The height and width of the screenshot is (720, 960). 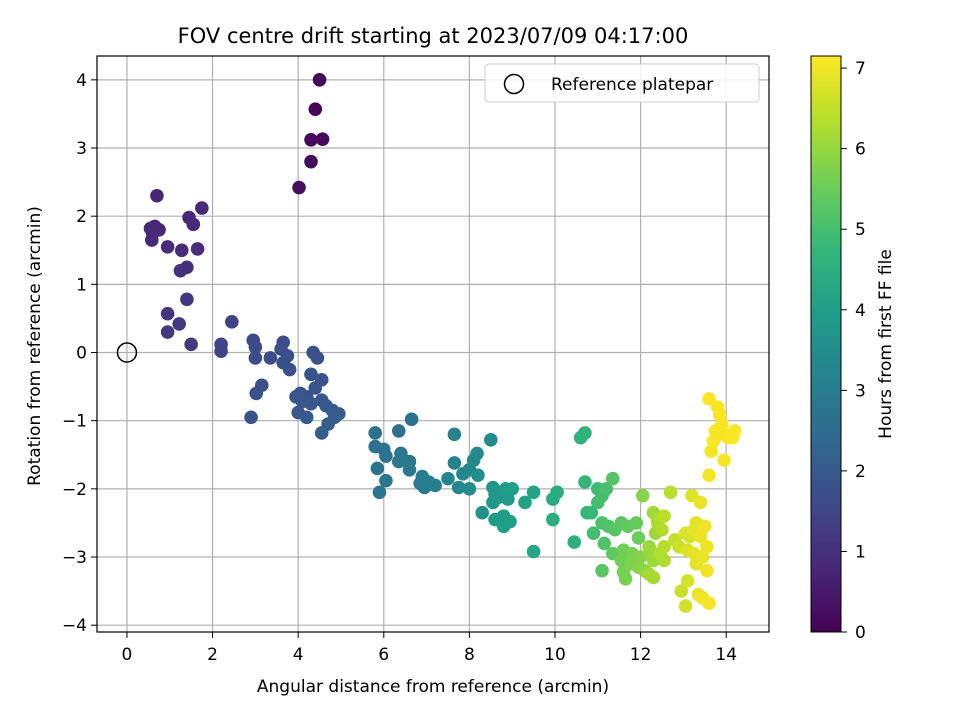 I want to click on y-axis-ticks: −4 −3 −2 −1 0 1 2 3 4, so click(x=79, y=353).